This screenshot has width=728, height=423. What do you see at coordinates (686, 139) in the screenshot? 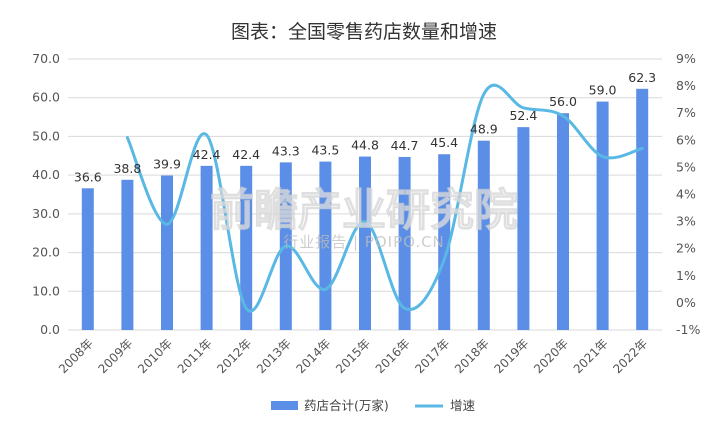
I see `y-right-tick-label: 6%` at bounding box center [686, 139].